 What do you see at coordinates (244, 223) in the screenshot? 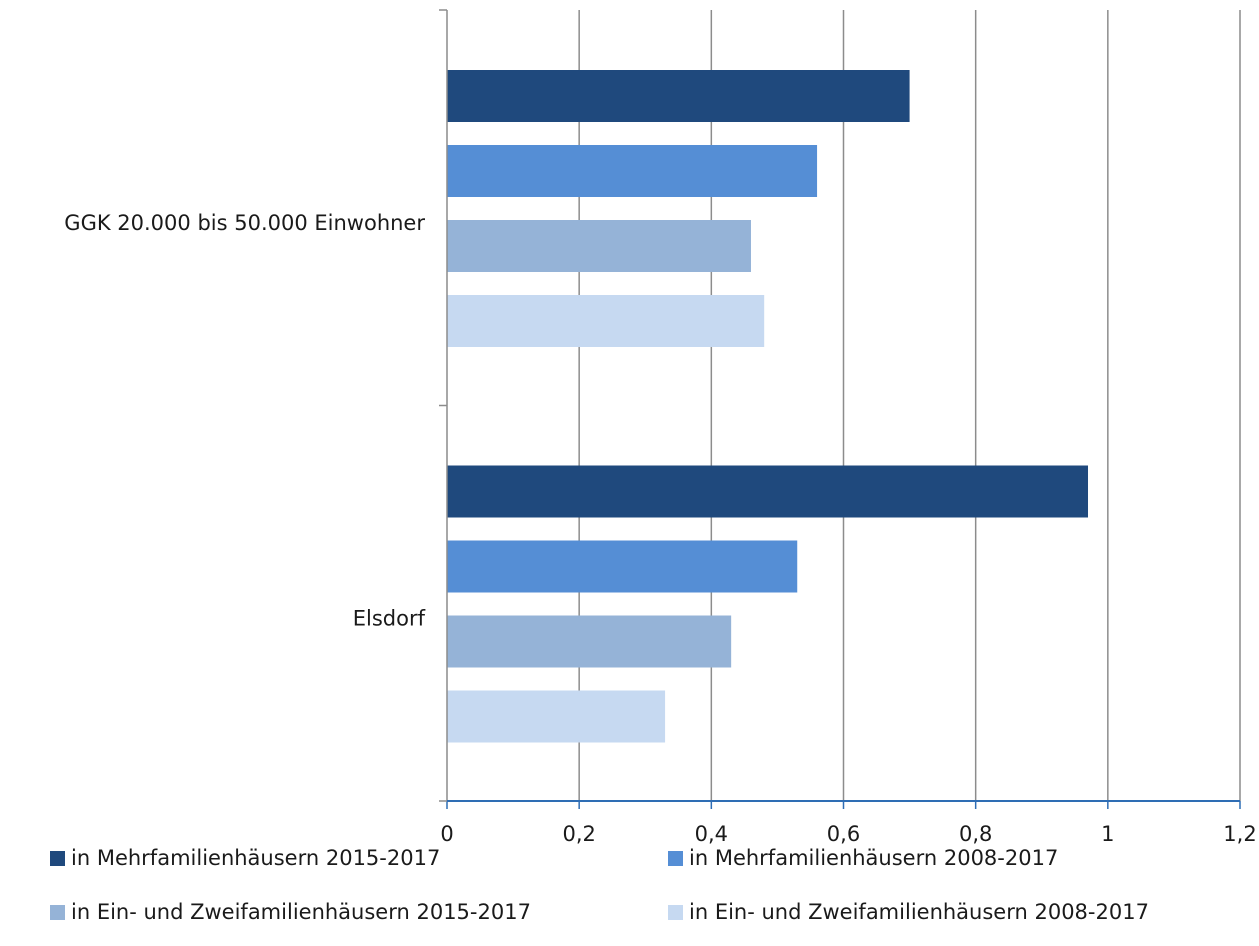
I see `category-label-0: GGK 20.000 bis 50.000 Einwohner` at bounding box center [244, 223].